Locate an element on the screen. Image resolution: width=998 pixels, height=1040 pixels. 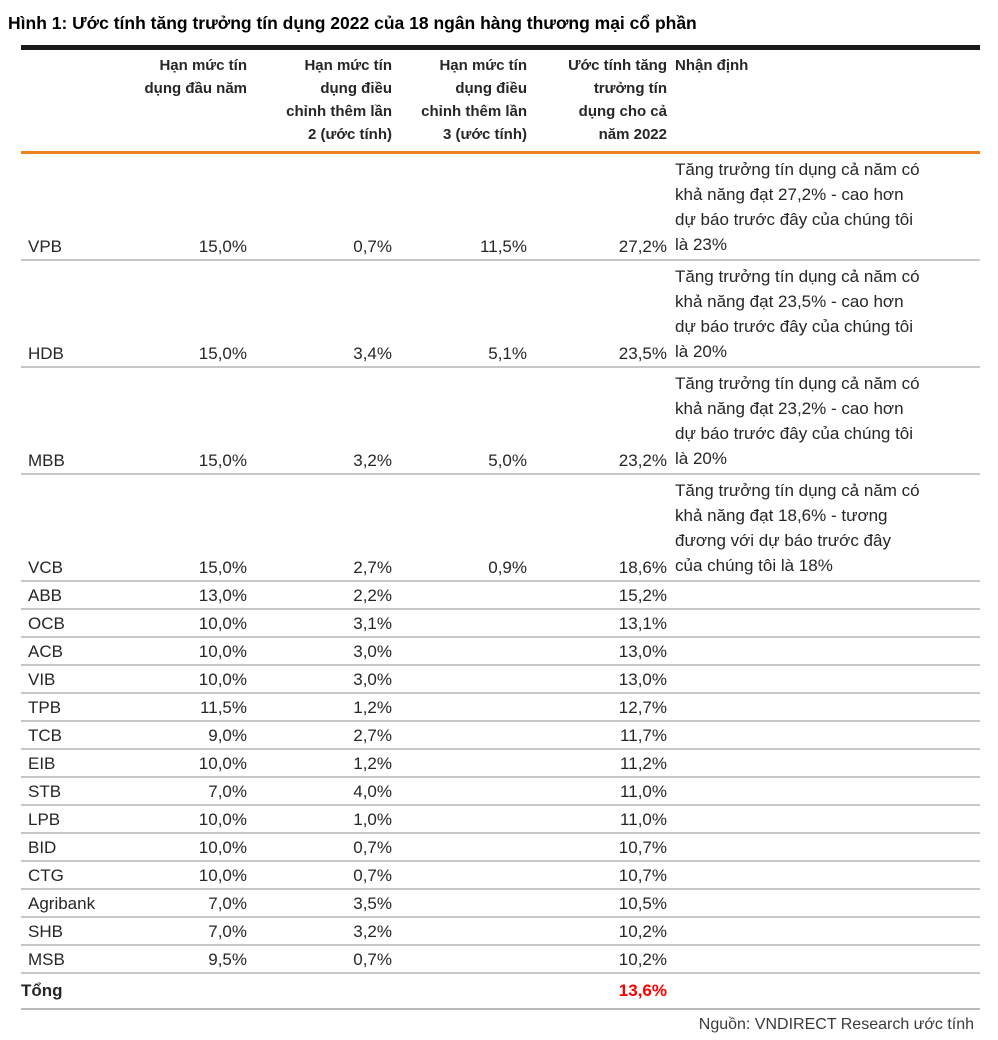
full-year-estimate-value: 23,5% is located at coordinates (597, 314).